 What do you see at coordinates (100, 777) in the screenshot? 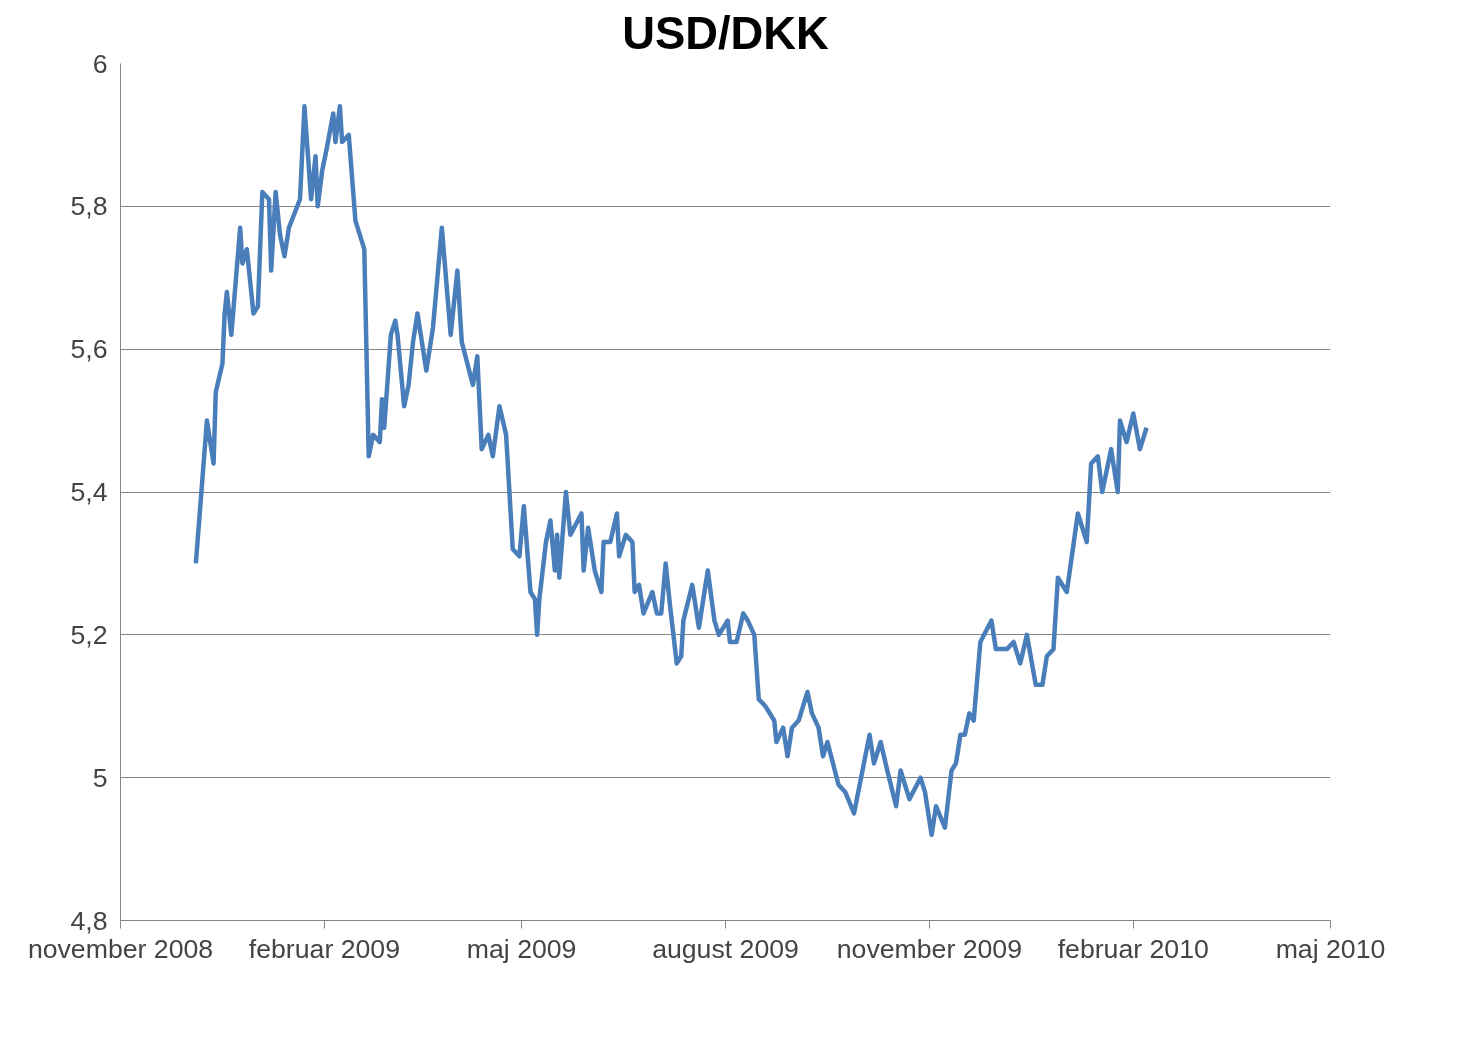
I see `y-tick-label: 5` at bounding box center [100, 777].